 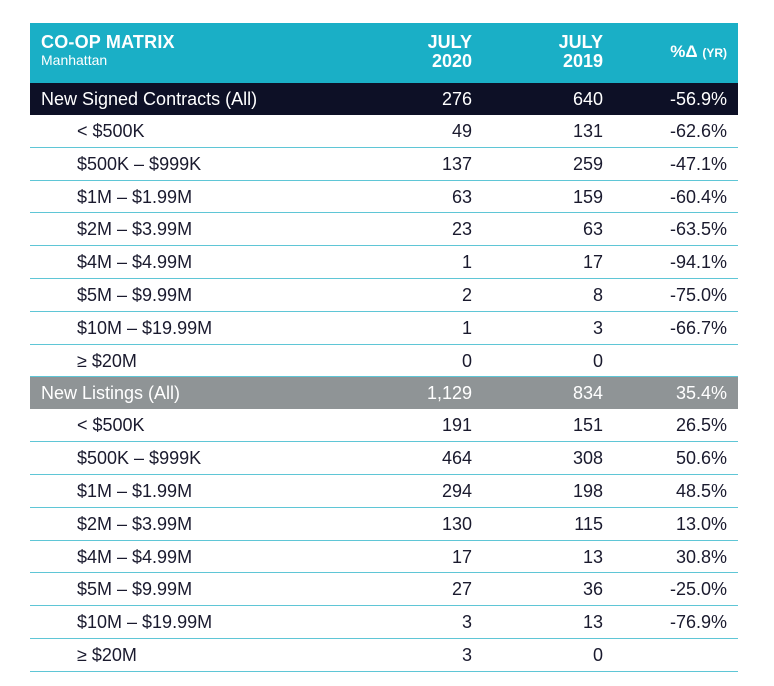 I want to click on value-2020: 2, so click(x=466, y=294).